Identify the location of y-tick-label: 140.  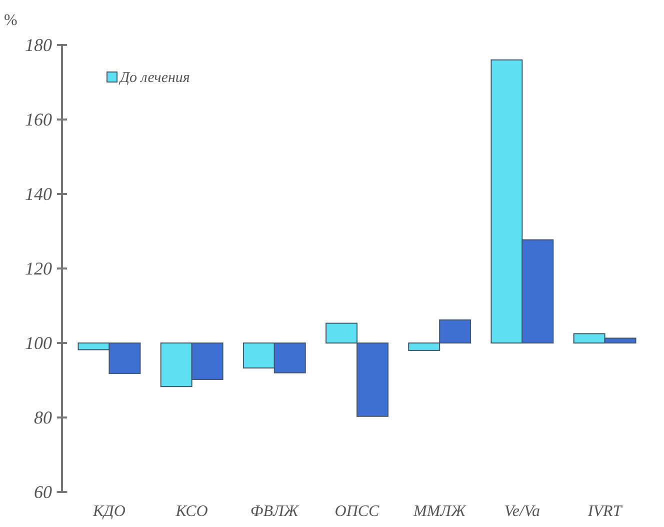
(38, 194).